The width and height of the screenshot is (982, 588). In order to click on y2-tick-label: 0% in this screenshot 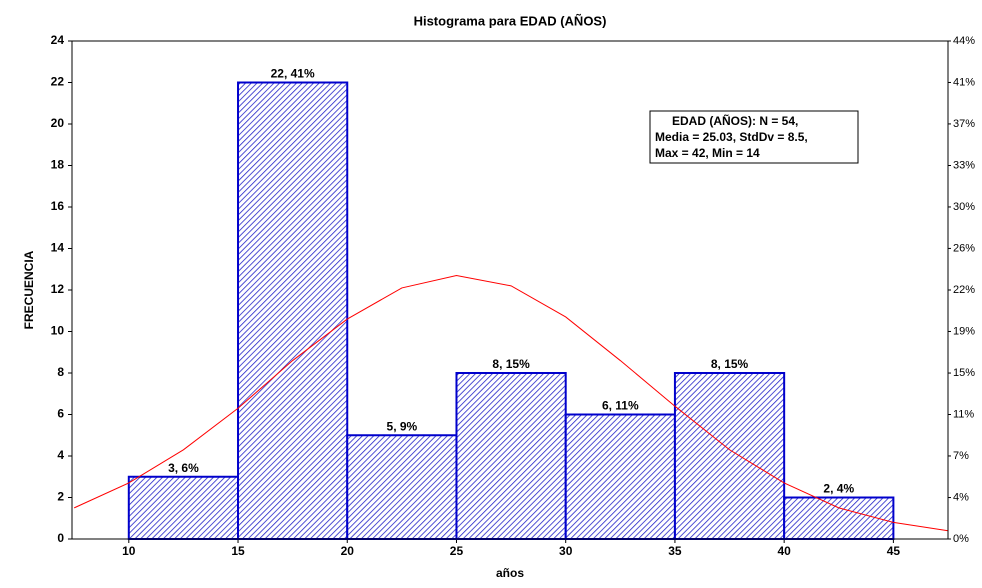, I will do `click(961, 539)`.